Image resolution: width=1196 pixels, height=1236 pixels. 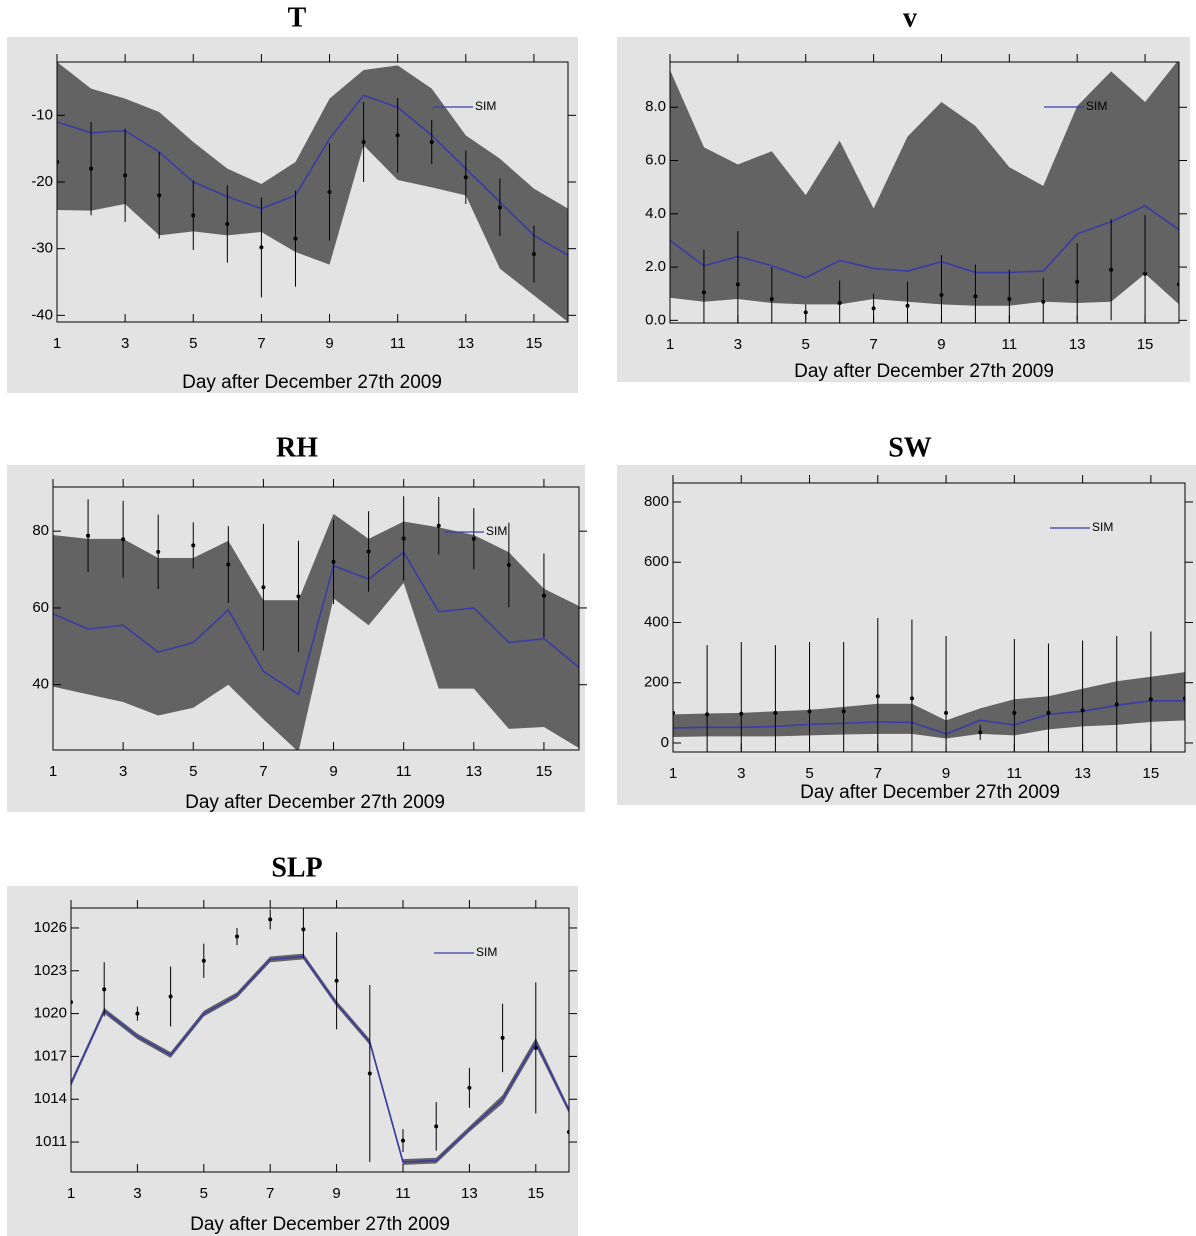 I want to click on y-tick-label: 60, so click(x=40, y=607).